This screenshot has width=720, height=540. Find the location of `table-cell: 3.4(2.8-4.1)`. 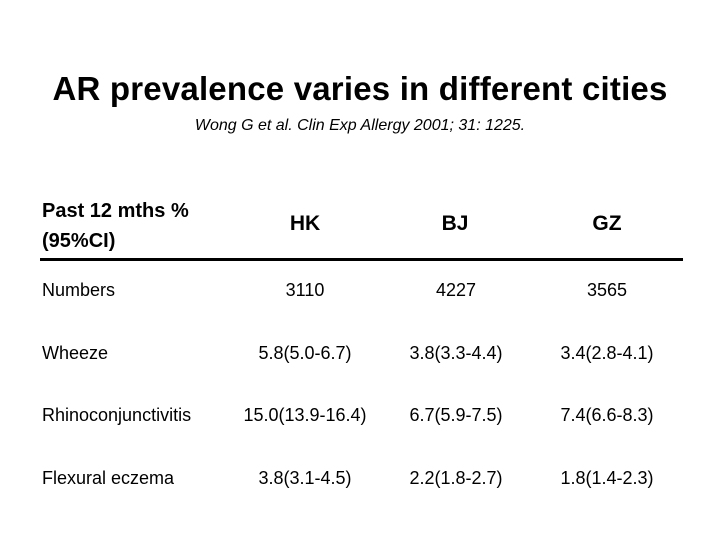

table-cell: 3.4(2.8-4.1) is located at coordinates (607, 353).